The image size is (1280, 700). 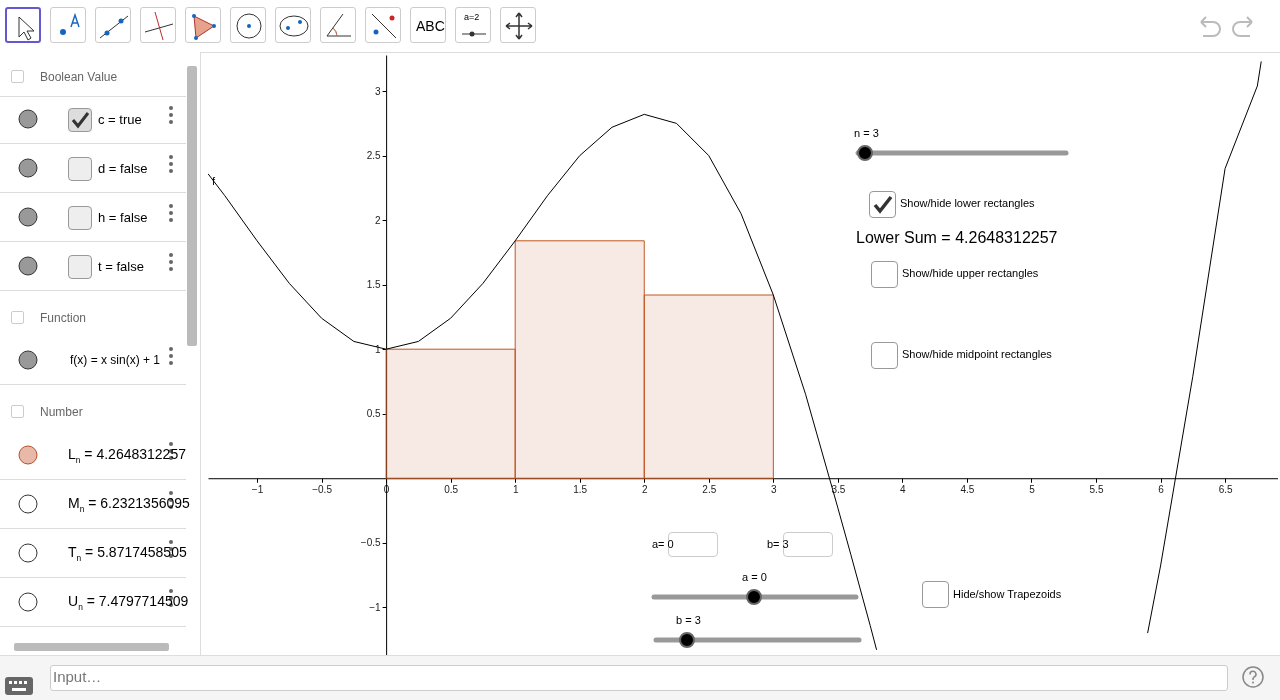 What do you see at coordinates (127, 553) in the screenshot?
I see `text: T$_{n}$ = 5.8717458505` at bounding box center [127, 553].